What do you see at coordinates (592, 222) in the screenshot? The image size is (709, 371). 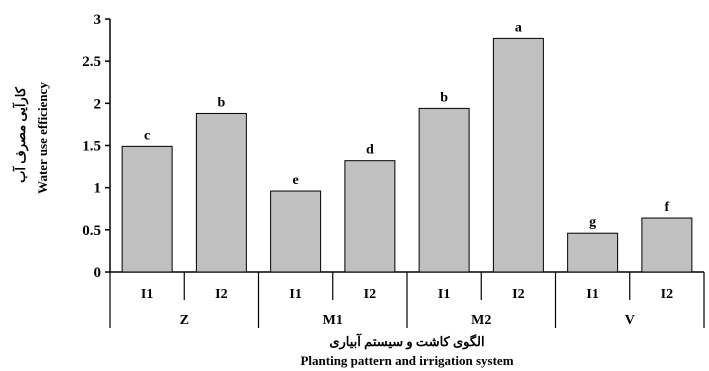 I see `significance-letter: g` at bounding box center [592, 222].